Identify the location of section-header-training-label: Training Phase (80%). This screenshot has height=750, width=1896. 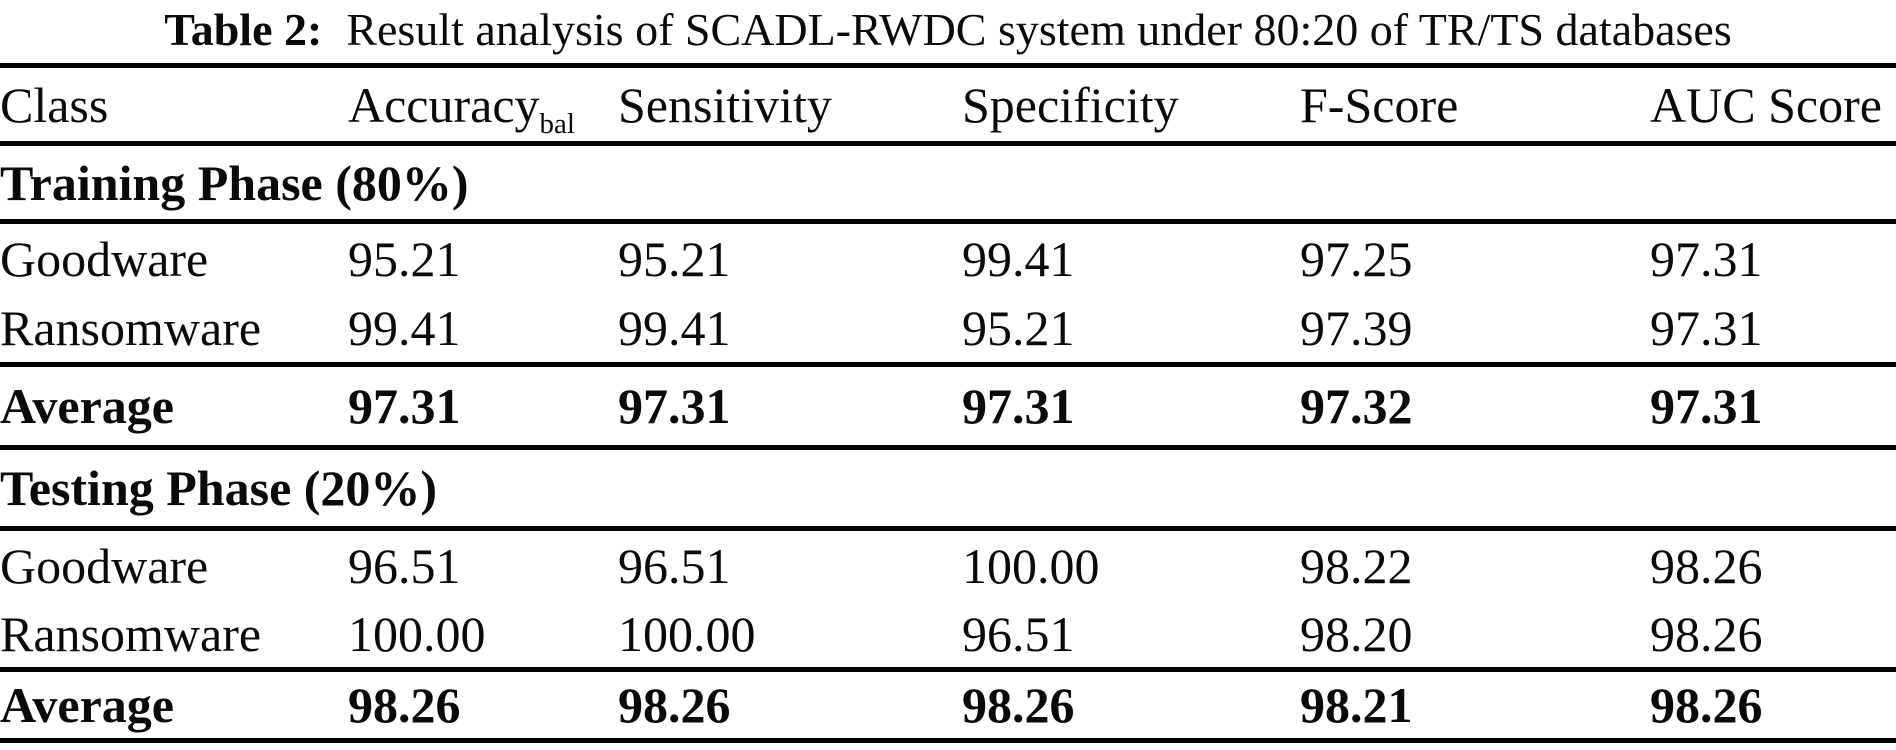
(234, 182).